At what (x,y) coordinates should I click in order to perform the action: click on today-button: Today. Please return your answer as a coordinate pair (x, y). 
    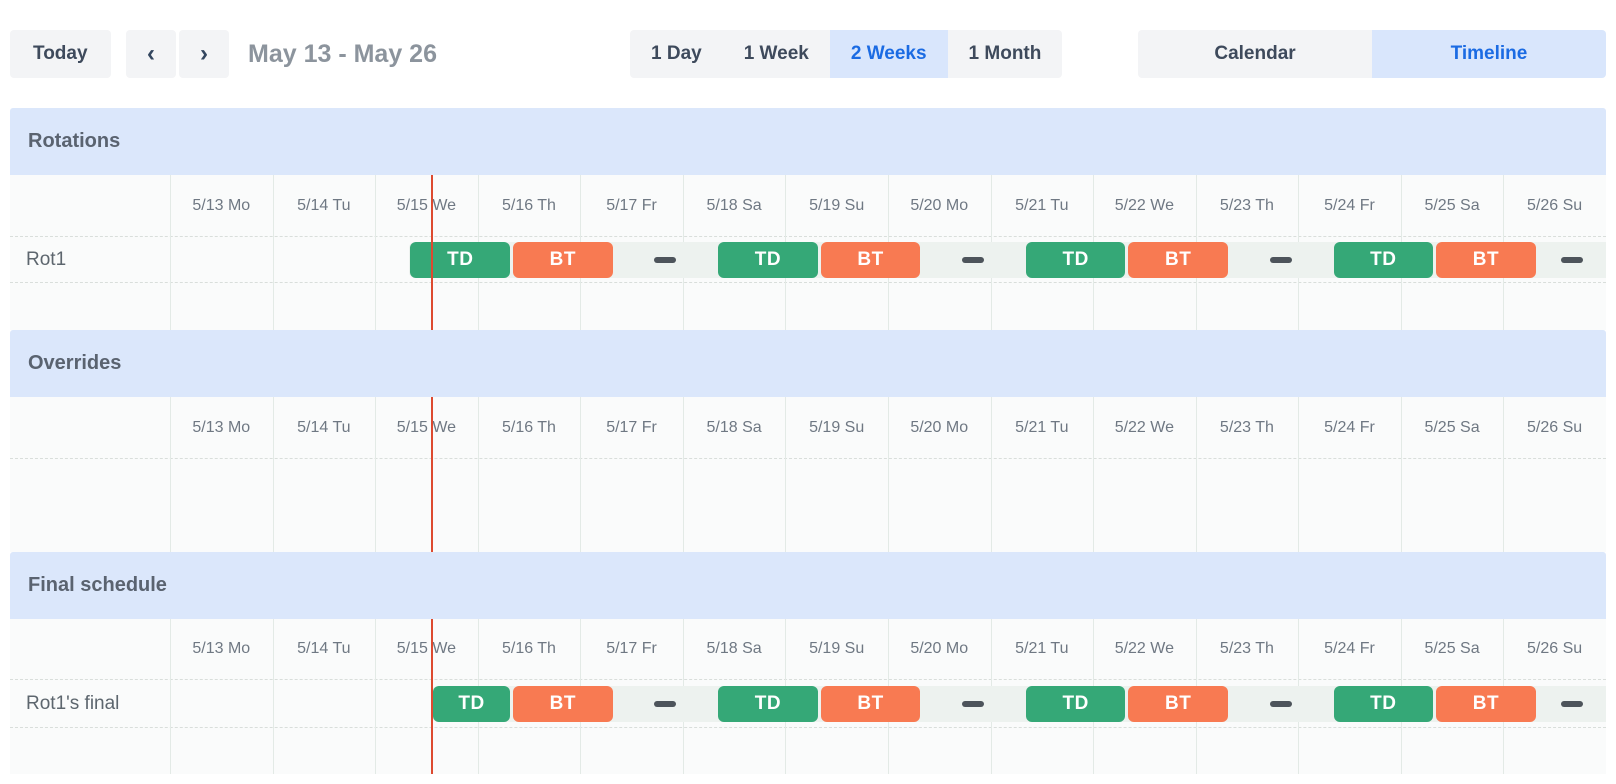
    Looking at the image, I should click on (60, 54).